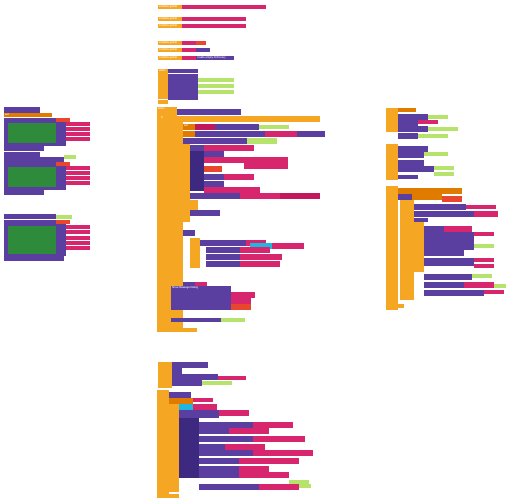 The image size is (525, 499). Describe the element at coordinates (189, 127) in the screenshot. I see `set-block: set` at that location.